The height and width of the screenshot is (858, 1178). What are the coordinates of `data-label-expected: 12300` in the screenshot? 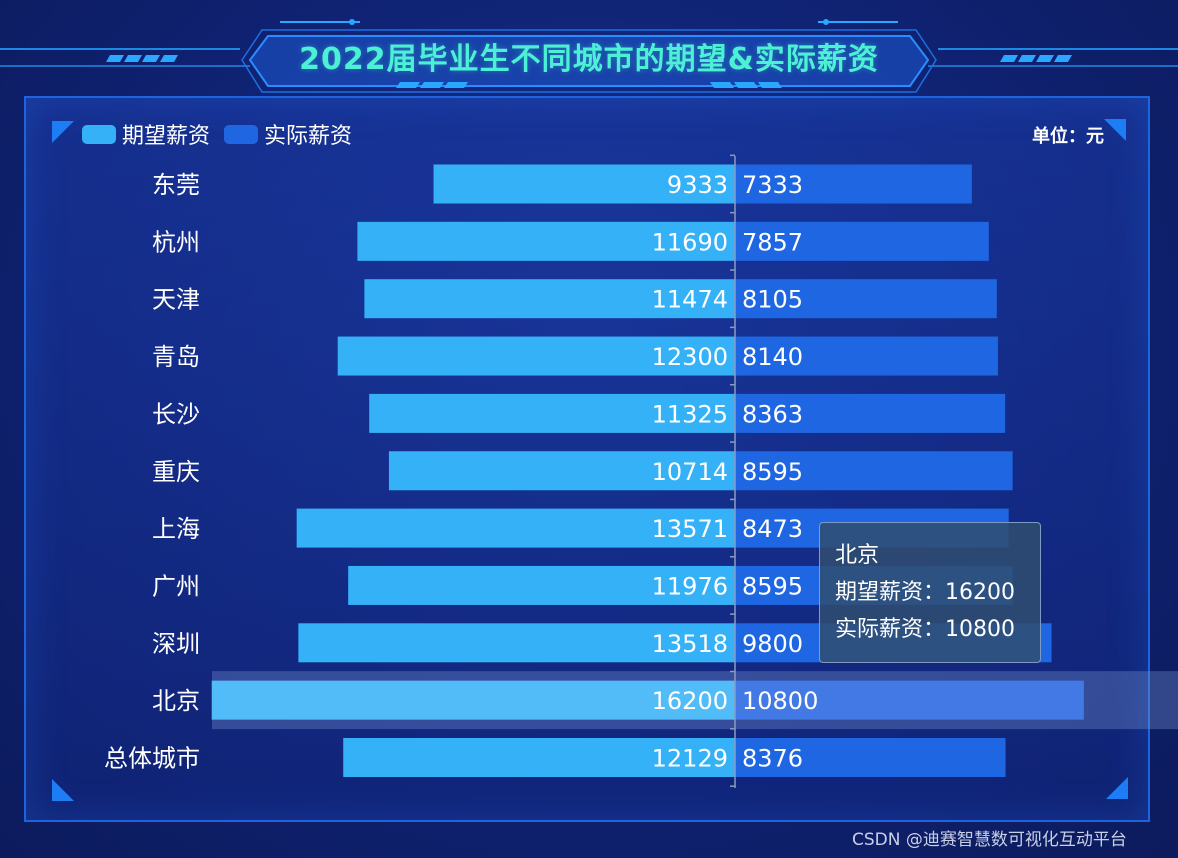 It's located at (690, 357).